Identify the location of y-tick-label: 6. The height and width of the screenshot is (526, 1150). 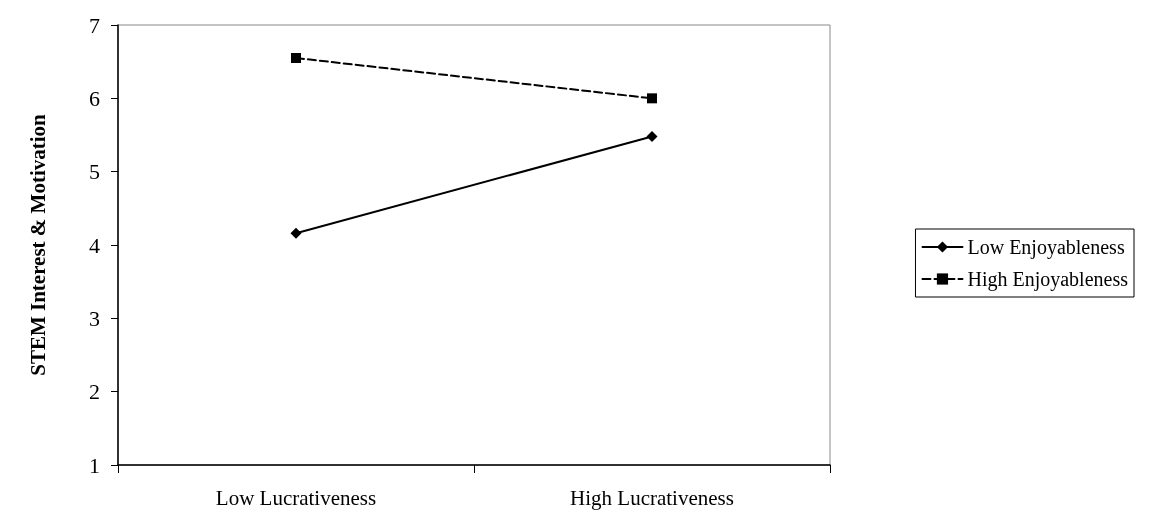
(94, 98).